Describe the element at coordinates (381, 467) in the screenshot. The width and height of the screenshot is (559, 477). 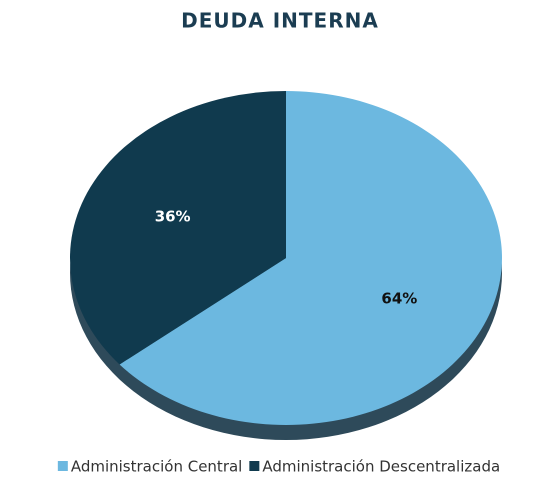
I see `legend-label: Administración Descentralizada` at that location.